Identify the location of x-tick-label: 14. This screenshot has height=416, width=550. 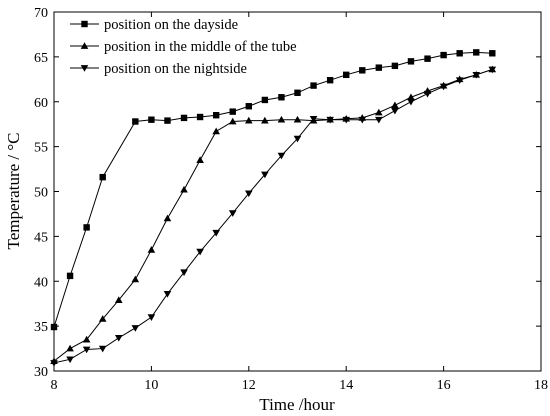
(346, 385).